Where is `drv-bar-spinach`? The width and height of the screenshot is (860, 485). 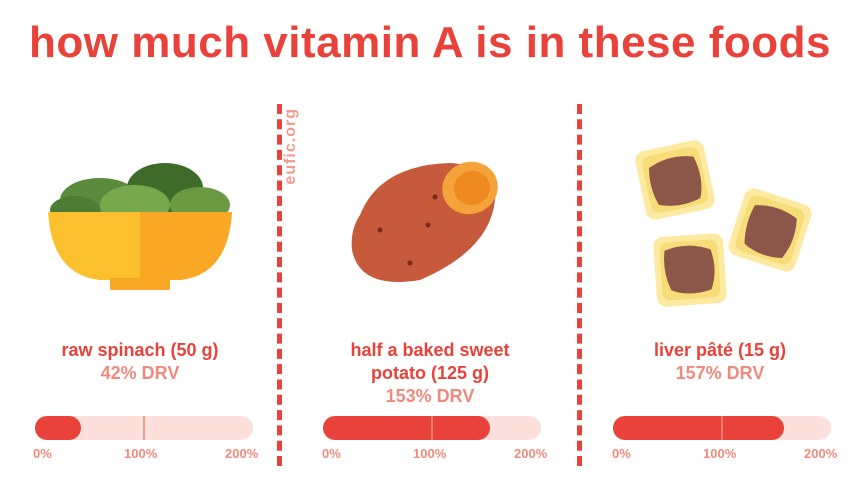 drv-bar-spinach is located at coordinates (144, 428).